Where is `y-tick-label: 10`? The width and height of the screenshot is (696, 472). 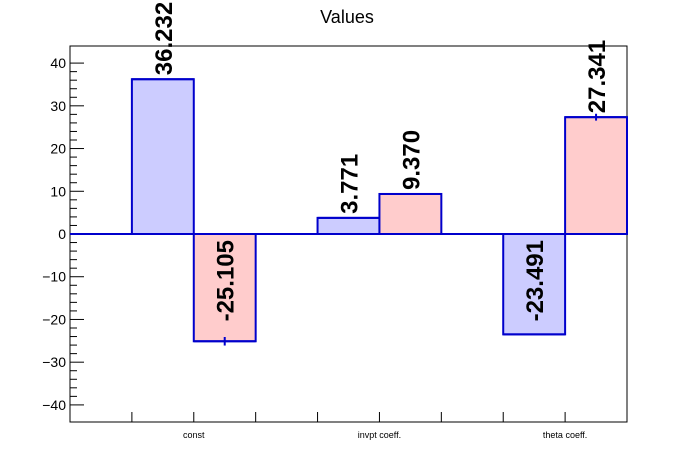 y-tick-label: 10 is located at coordinates (58, 191).